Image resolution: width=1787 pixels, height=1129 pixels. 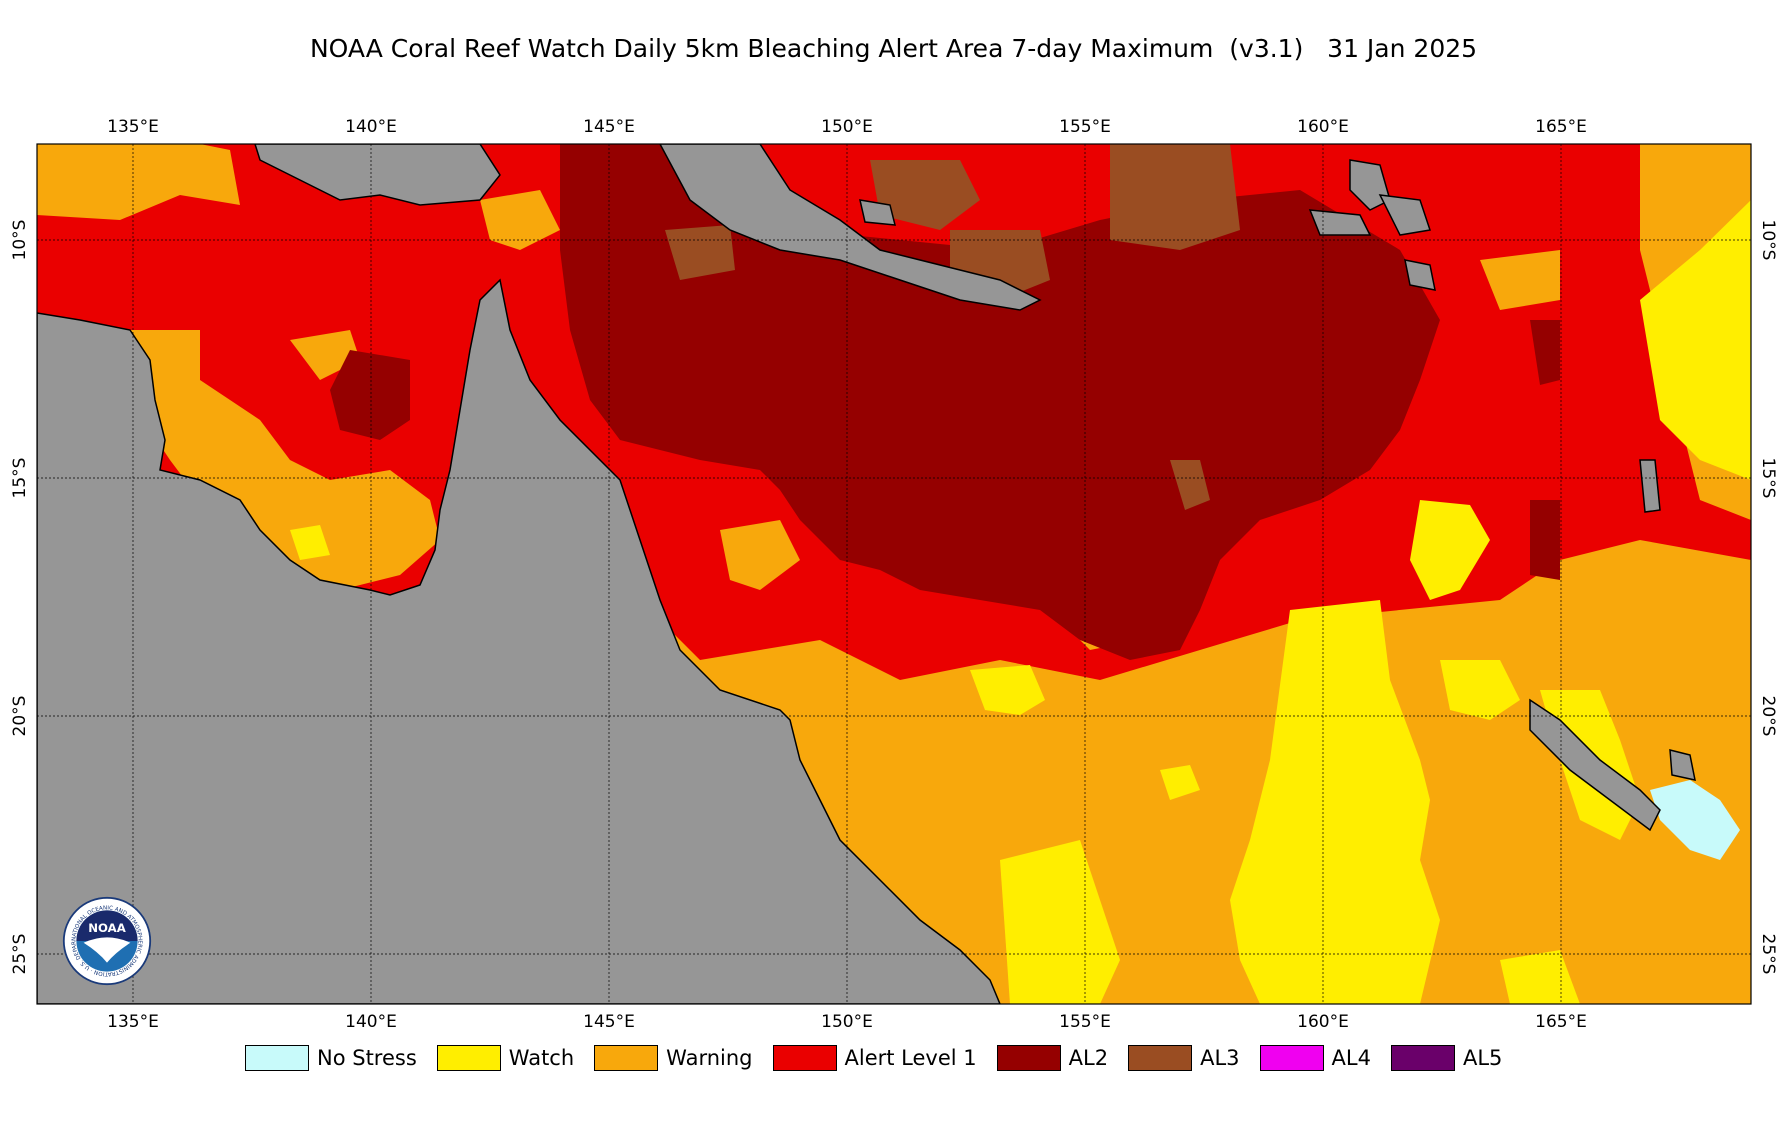 What do you see at coordinates (609, 127) in the screenshot?
I see `lon-tick-top: 145°E` at bounding box center [609, 127].